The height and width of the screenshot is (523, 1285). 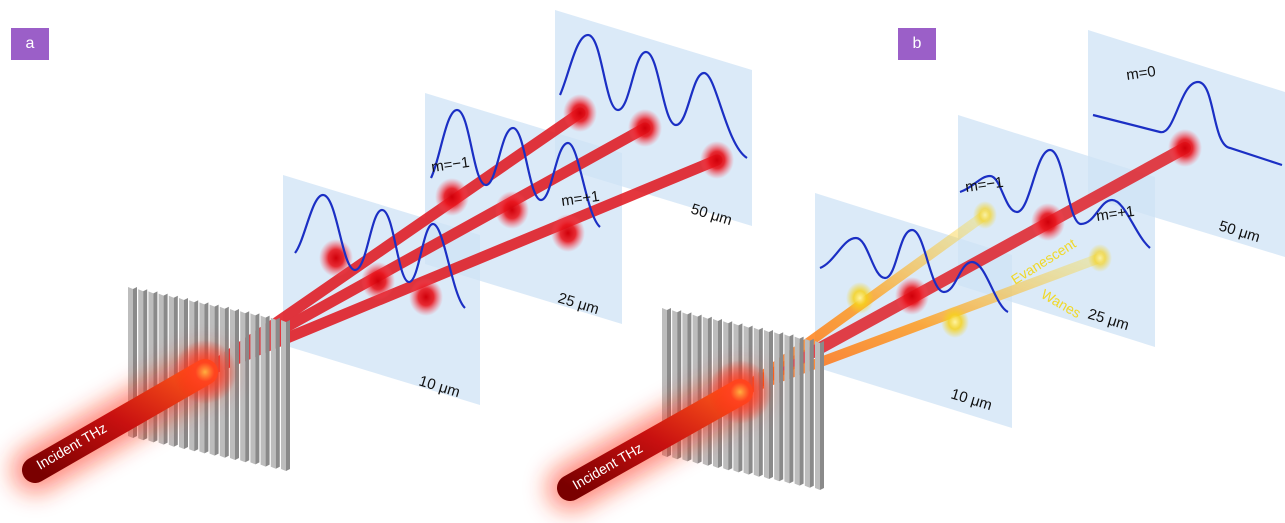 I want to click on panel-a-badge: a, so click(x=30, y=44).